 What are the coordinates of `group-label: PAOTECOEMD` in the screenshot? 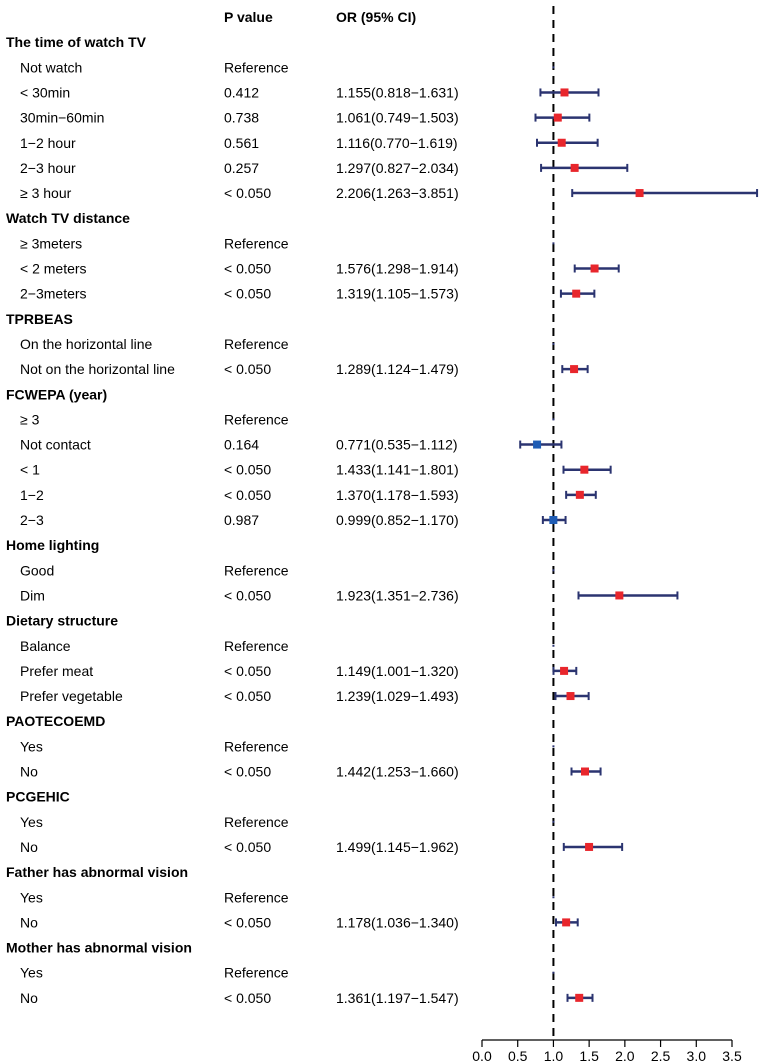 It's located at (55, 721).